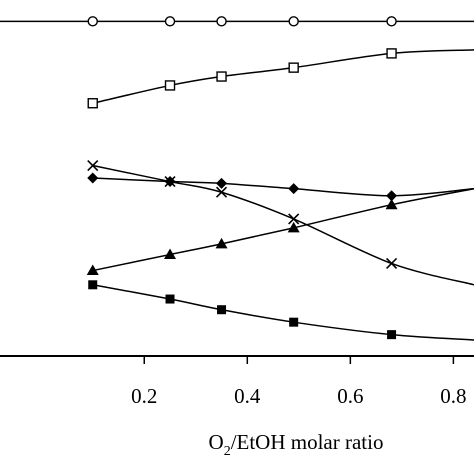 This screenshot has width=474, height=474. I want to click on x-tick-label: 0.8, so click(453, 396).